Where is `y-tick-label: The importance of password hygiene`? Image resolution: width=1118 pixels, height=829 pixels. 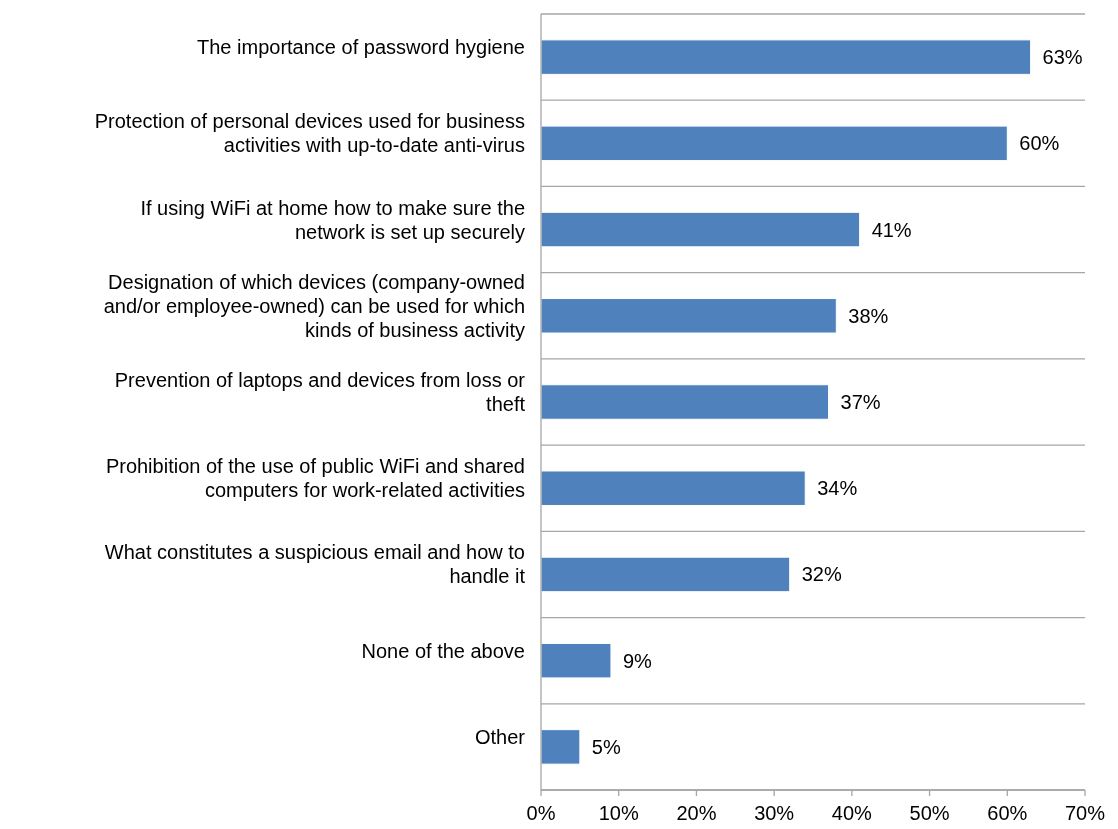
y-tick-label: The importance of password hygiene is located at coordinates (361, 47).